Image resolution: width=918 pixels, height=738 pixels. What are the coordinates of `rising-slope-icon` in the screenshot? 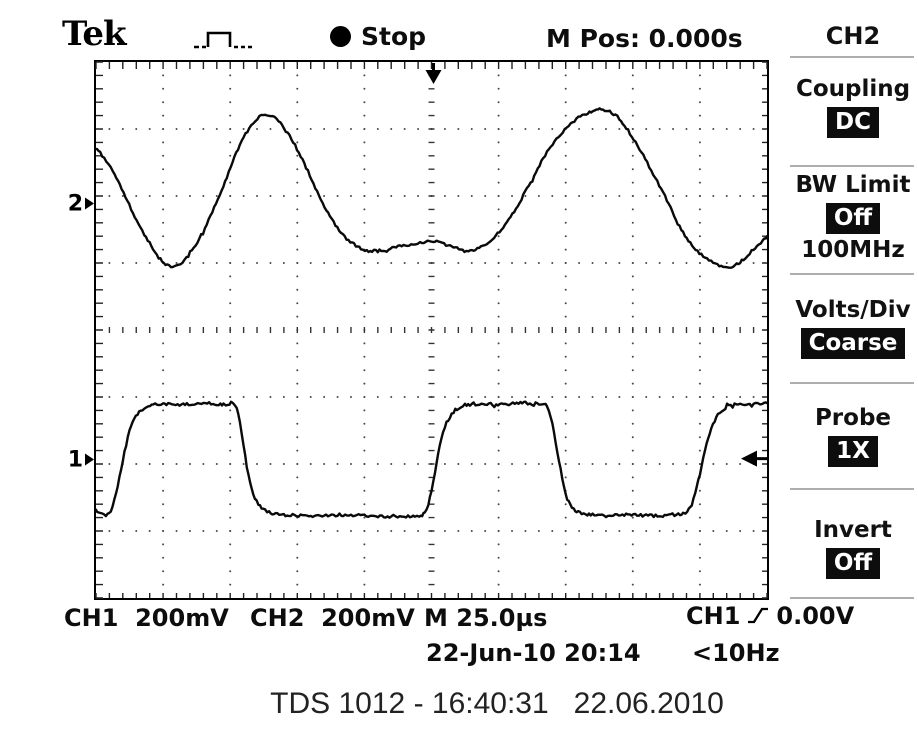 It's located at (758, 615).